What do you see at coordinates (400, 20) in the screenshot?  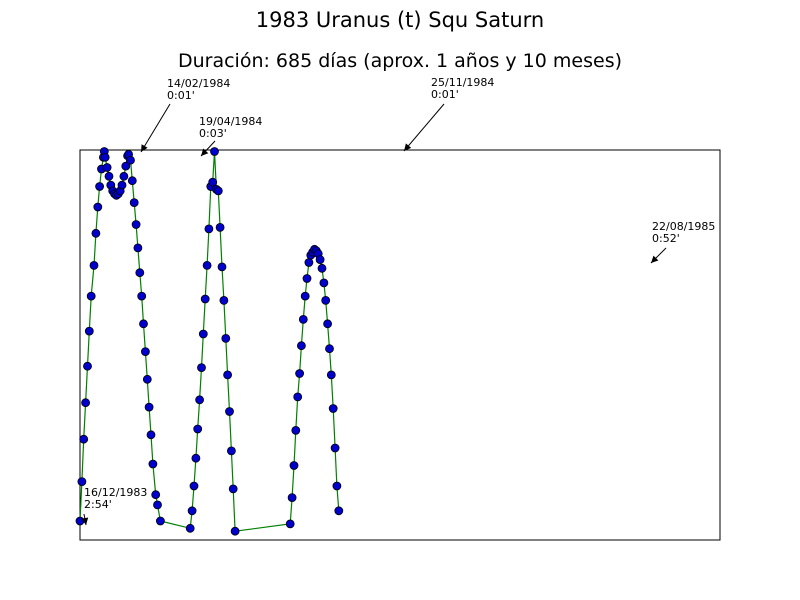 I see `chart-title: 1983 Uranus (t) Squ Saturn` at bounding box center [400, 20].